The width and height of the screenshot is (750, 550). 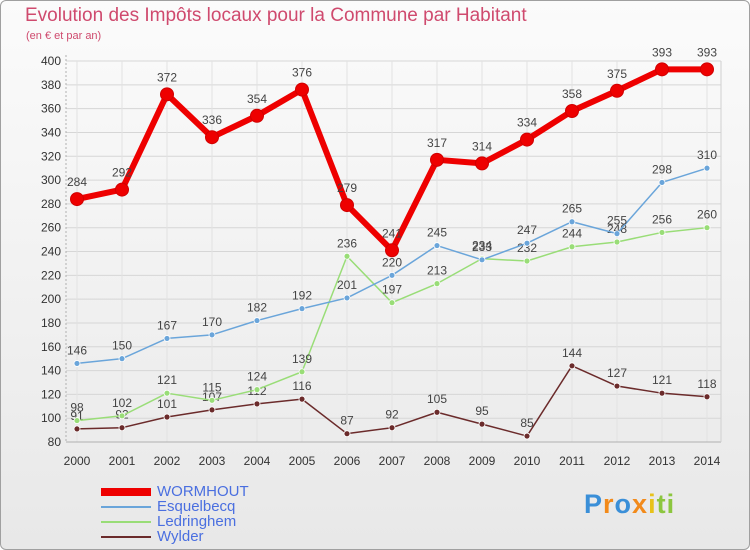 I want to click on data-label-ledringhem: 139, so click(x=302, y=359).